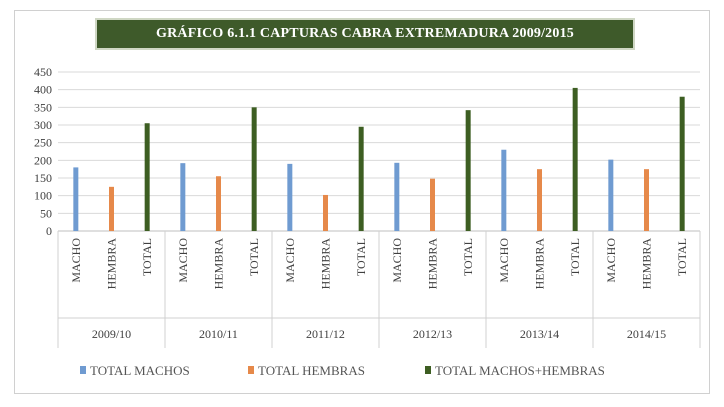  Describe the element at coordinates (43, 160) in the screenshot. I see `y-tick-label: 200` at that location.